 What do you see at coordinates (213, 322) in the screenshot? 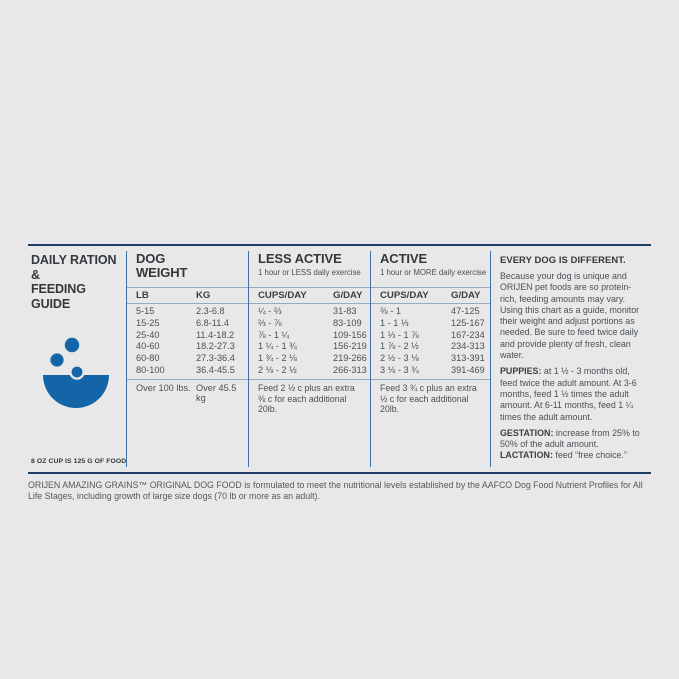
I see `cell-kg: 6.8-11.4` at bounding box center [213, 322].